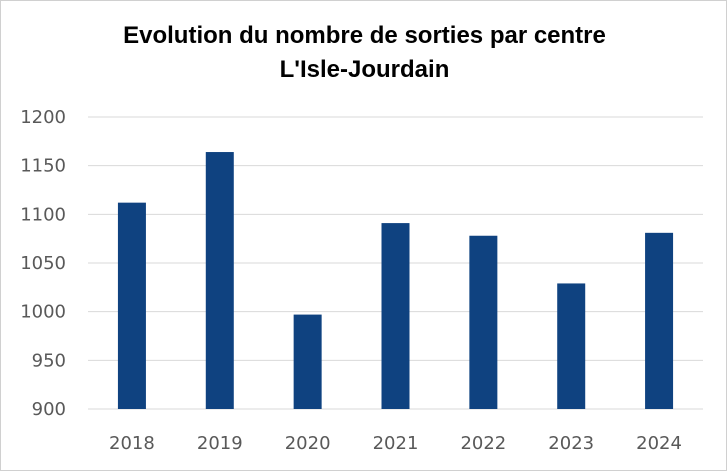  Describe the element at coordinates (395, 316) in the screenshot. I see `bar-2021` at that location.